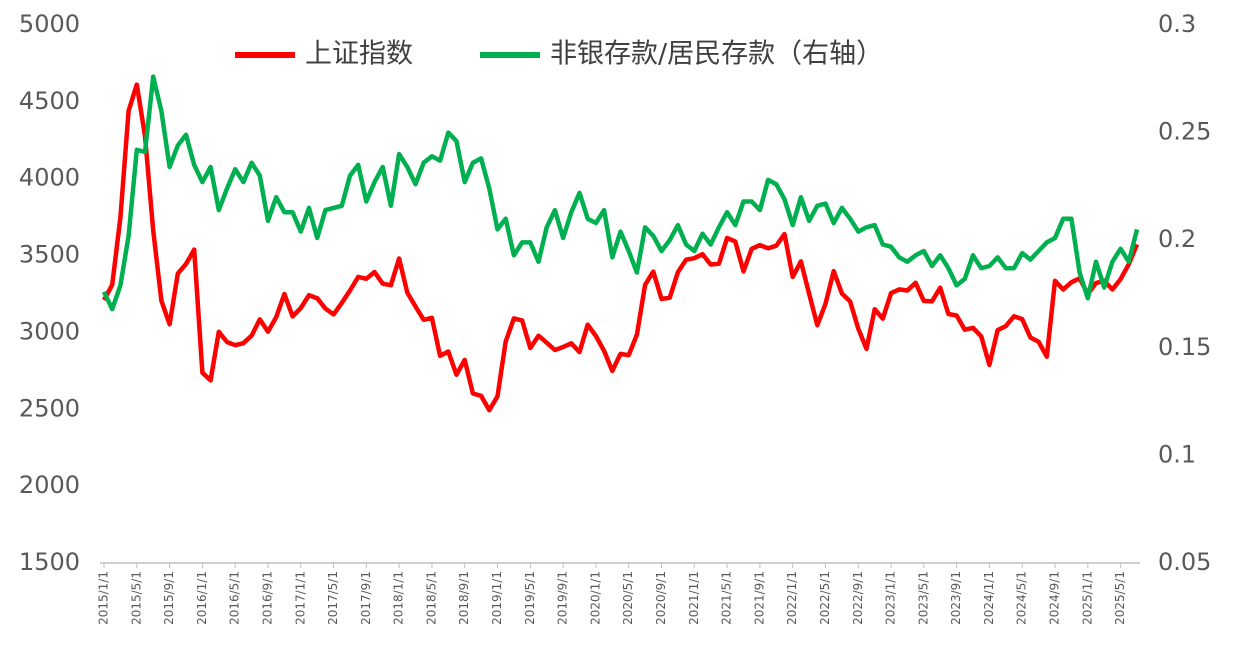 The image size is (1240, 666). What do you see at coordinates (169, 598) in the screenshot?
I see `x-tick-label: 2015/9/1` at bounding box center [169, 598].